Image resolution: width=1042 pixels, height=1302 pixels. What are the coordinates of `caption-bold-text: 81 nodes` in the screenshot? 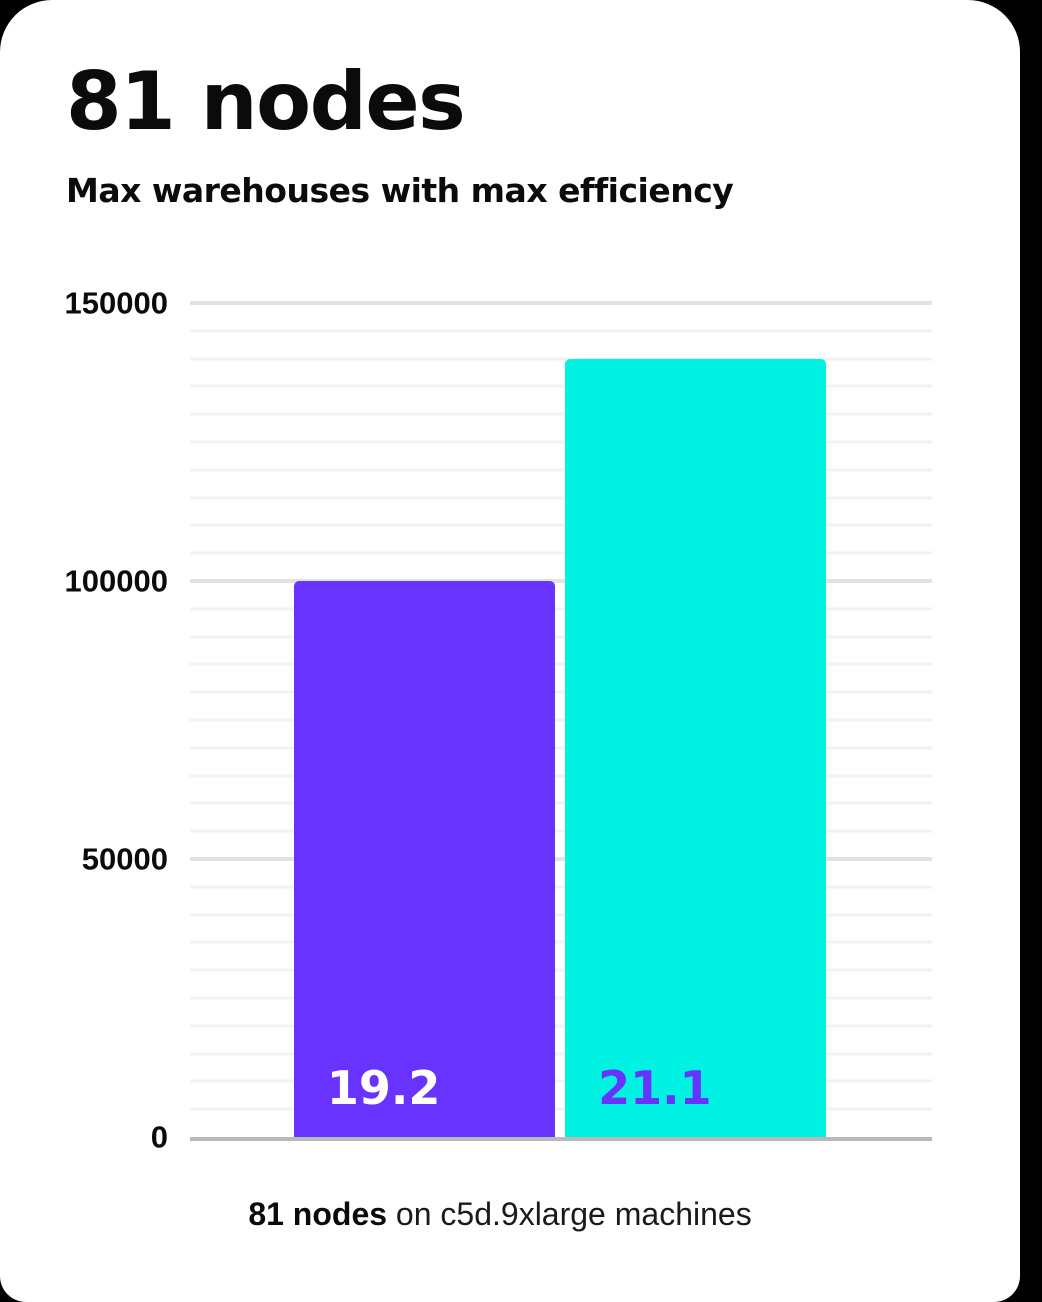 It's located at (318, 1214).